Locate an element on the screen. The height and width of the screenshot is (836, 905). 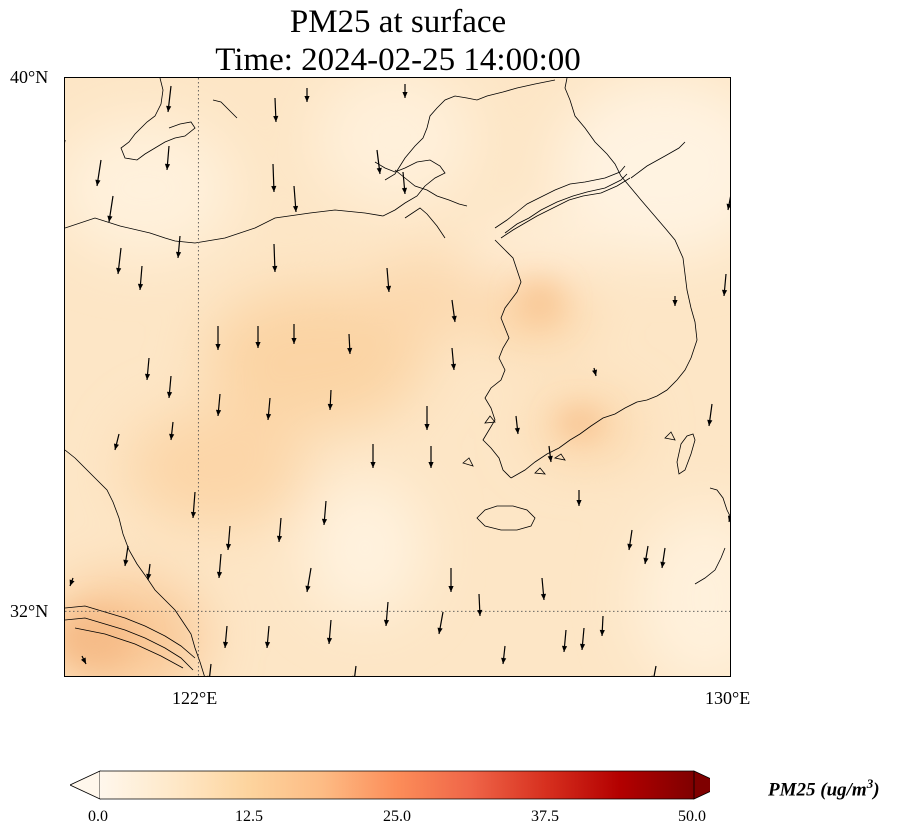
colorbar-tick-label: 25.0 is located at coordinates (397, 816).